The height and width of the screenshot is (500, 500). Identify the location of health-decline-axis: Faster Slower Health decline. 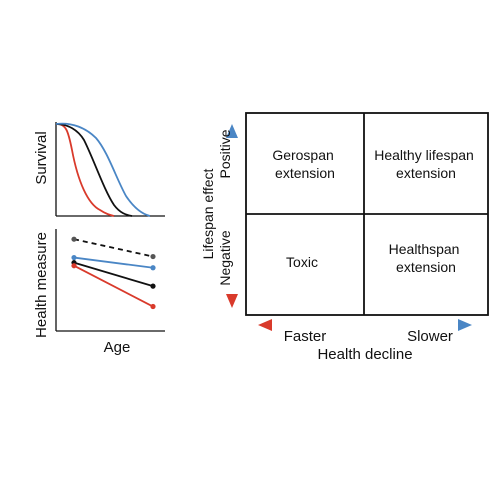
(365, 341).